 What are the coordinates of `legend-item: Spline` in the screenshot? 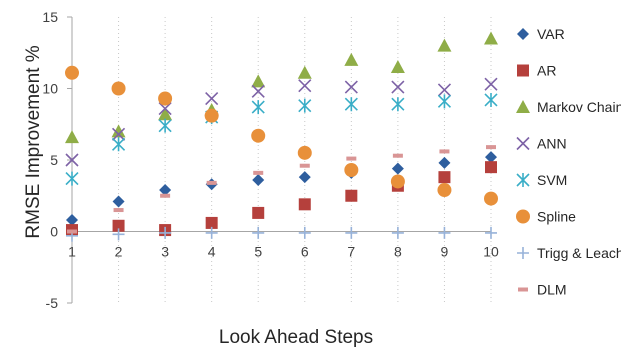 It's located at (546, 217).